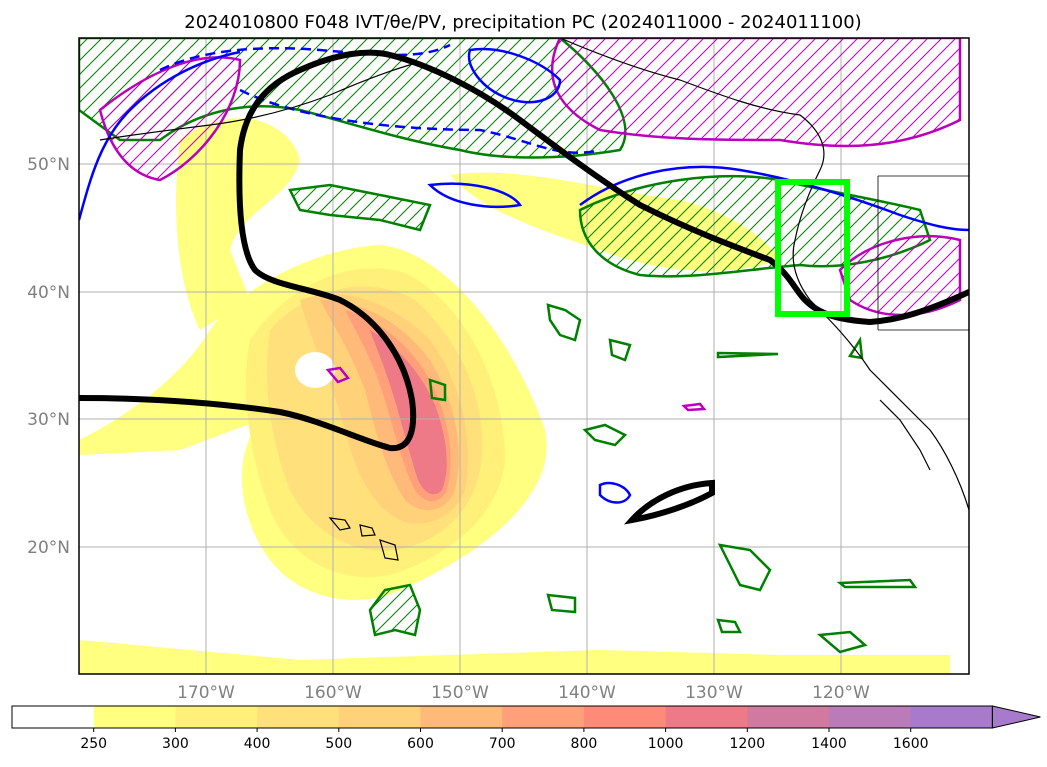 The width and height of the screenshot is (1047, 767). Describe the element at coordinates (206, 693) in the screenshot. I see `lon-label: 170°W` at that location.